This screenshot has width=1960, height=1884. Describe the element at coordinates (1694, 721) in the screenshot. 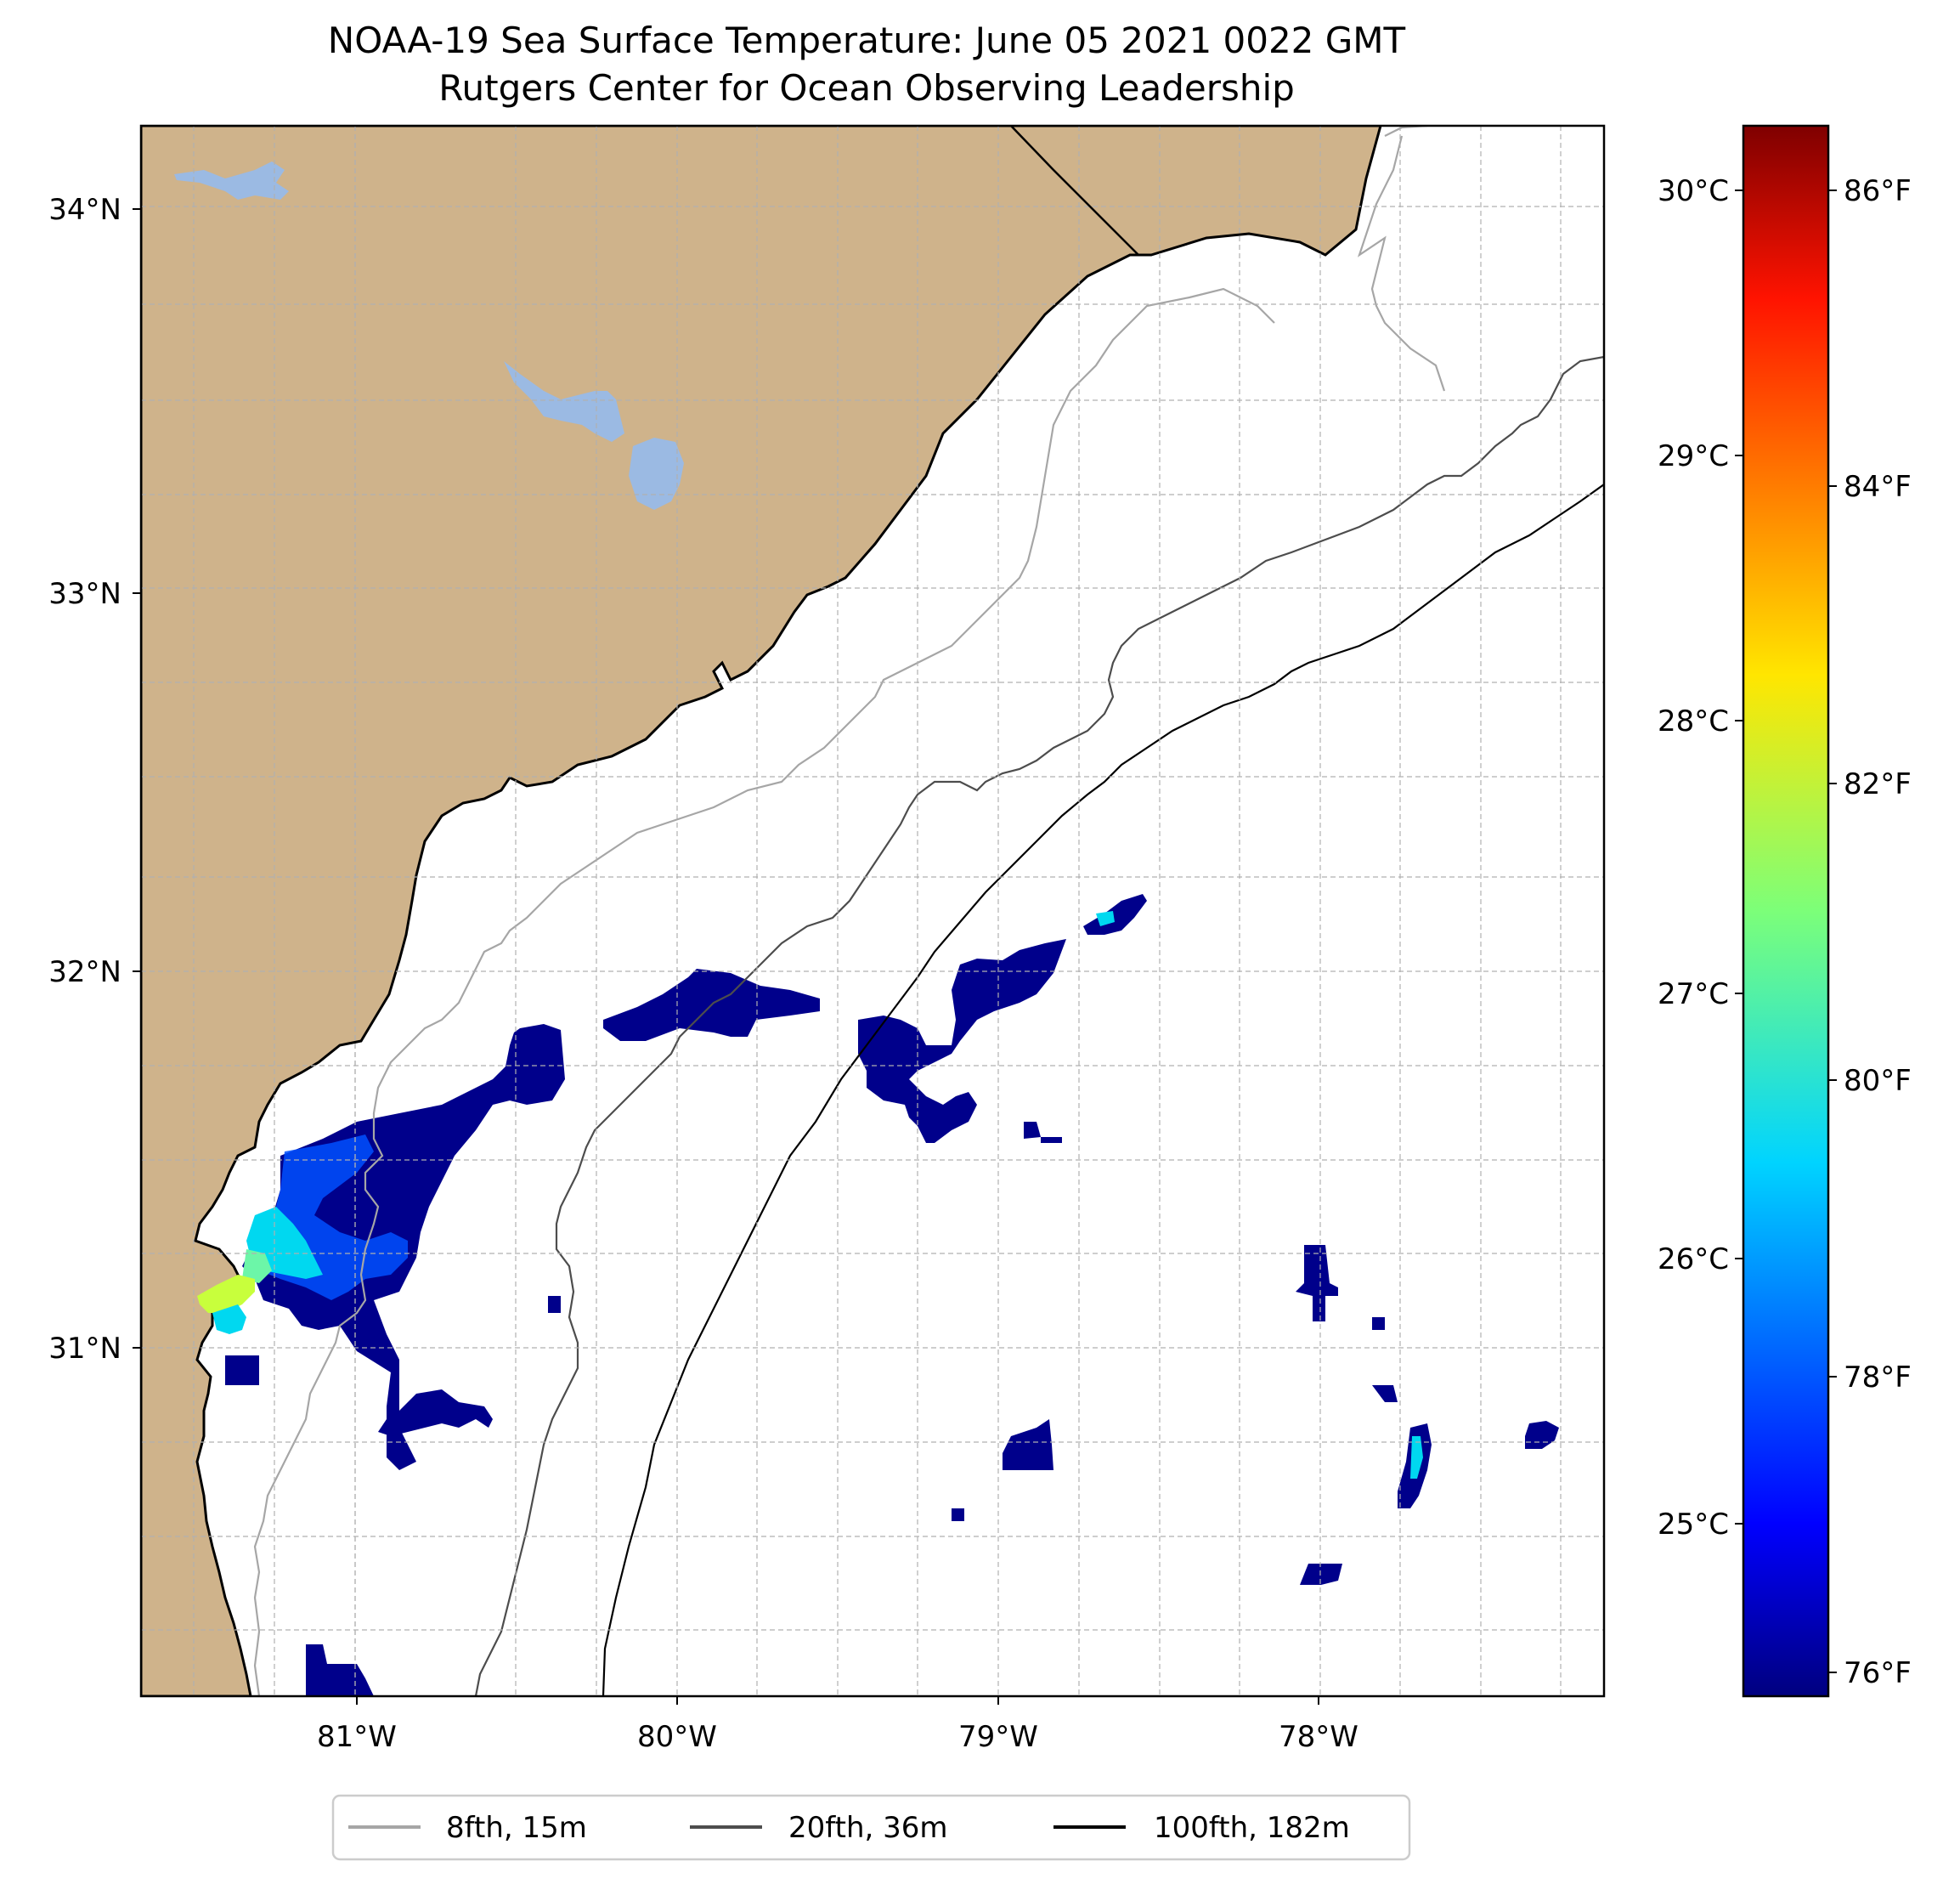

I see `celsius-label-28: 28°C` at that location.